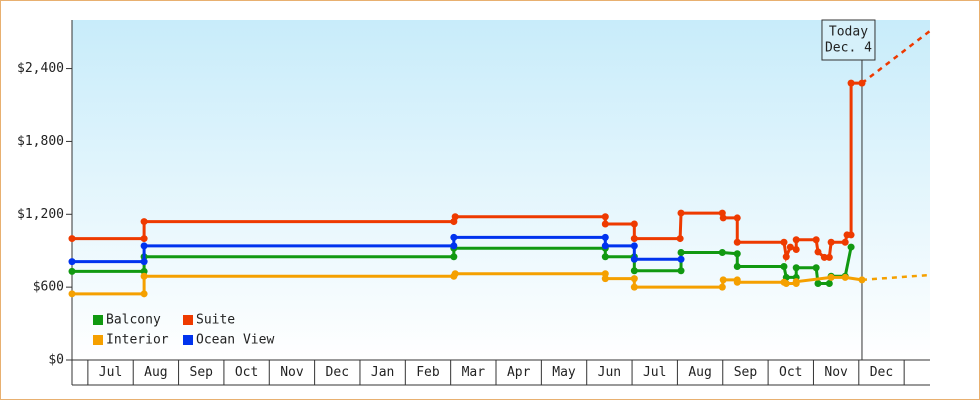  I want to click on y-tick-label: $2,400, so click(40, 68).